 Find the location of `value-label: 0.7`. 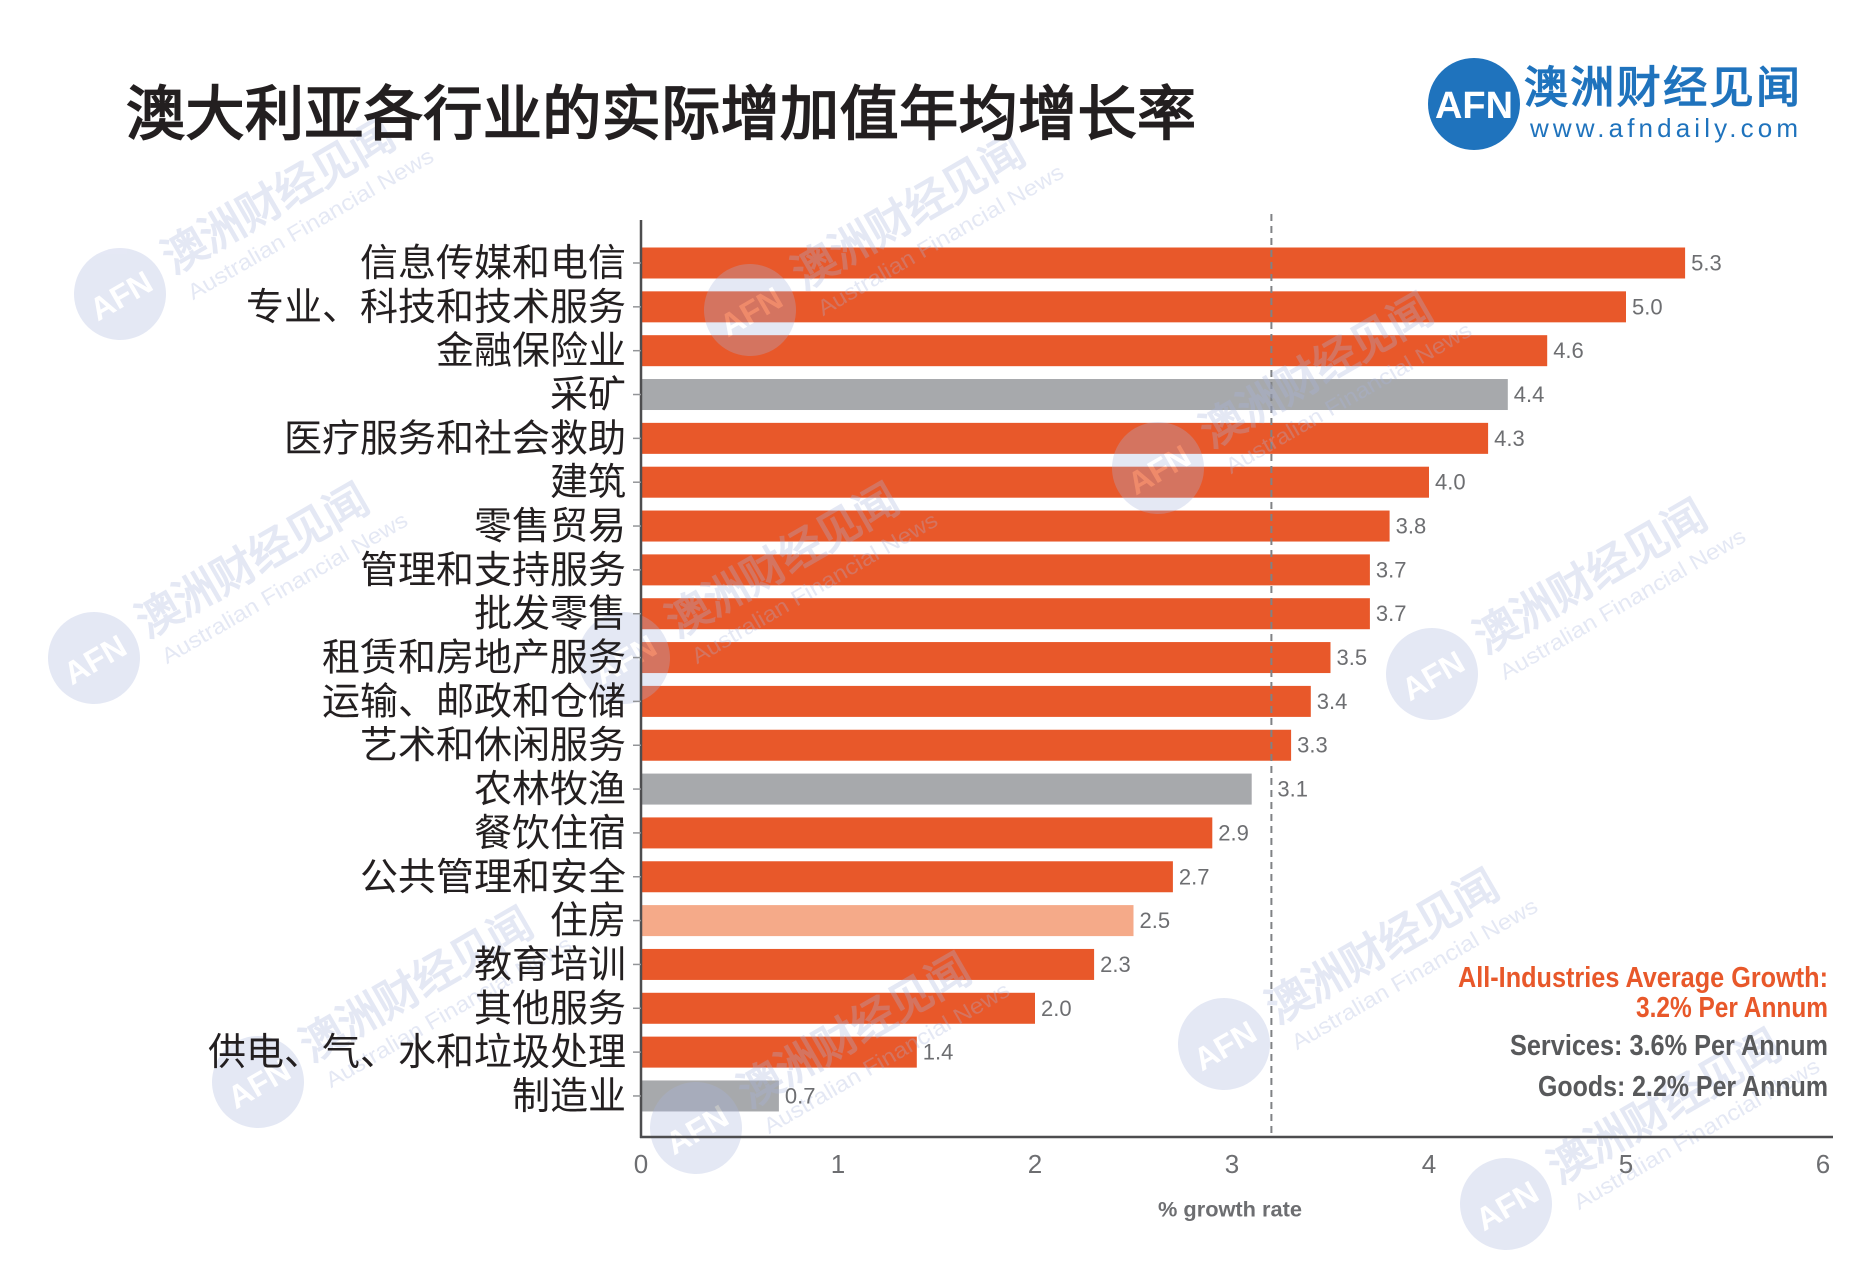

value-label: 0.7 is located at coordinates (800, 1095).